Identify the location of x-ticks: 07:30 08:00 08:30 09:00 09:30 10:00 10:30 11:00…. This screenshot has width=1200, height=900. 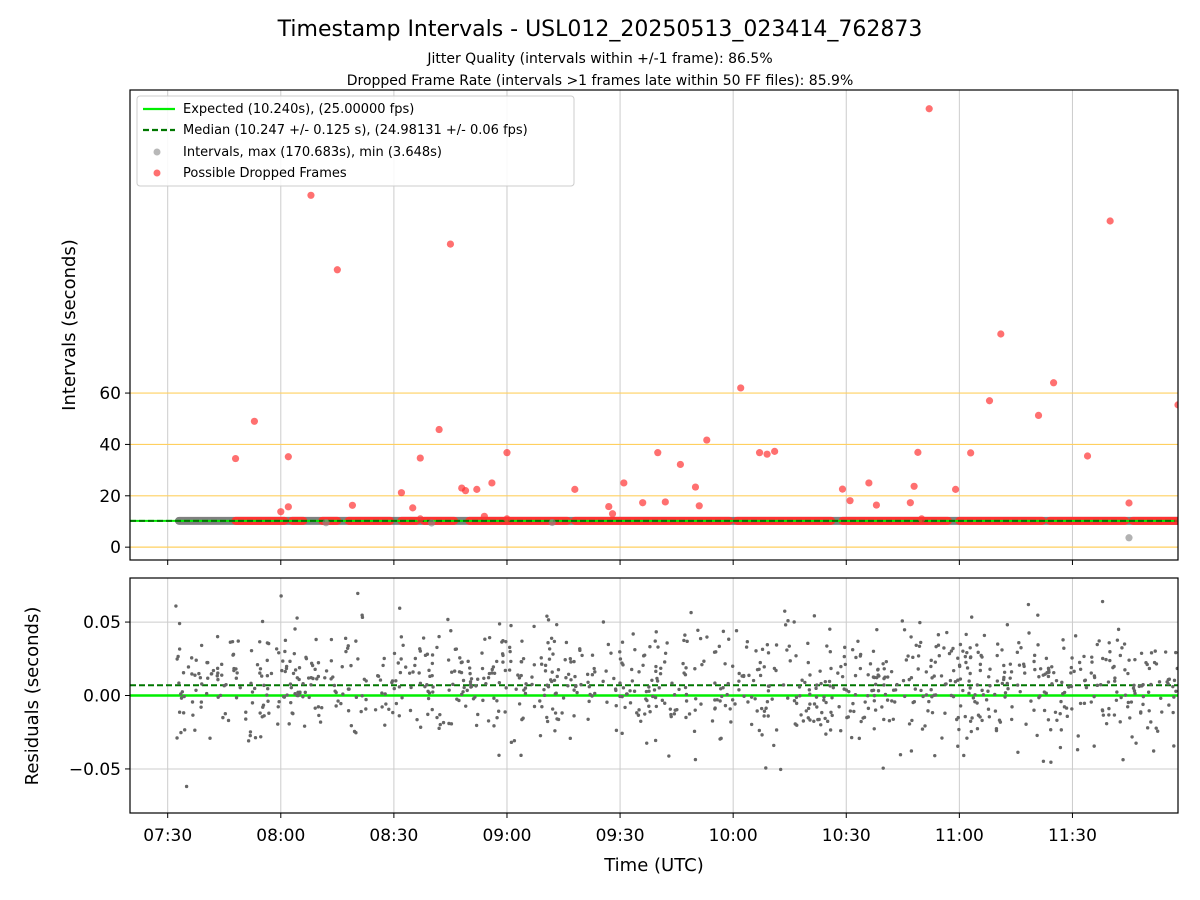
(620, 829).